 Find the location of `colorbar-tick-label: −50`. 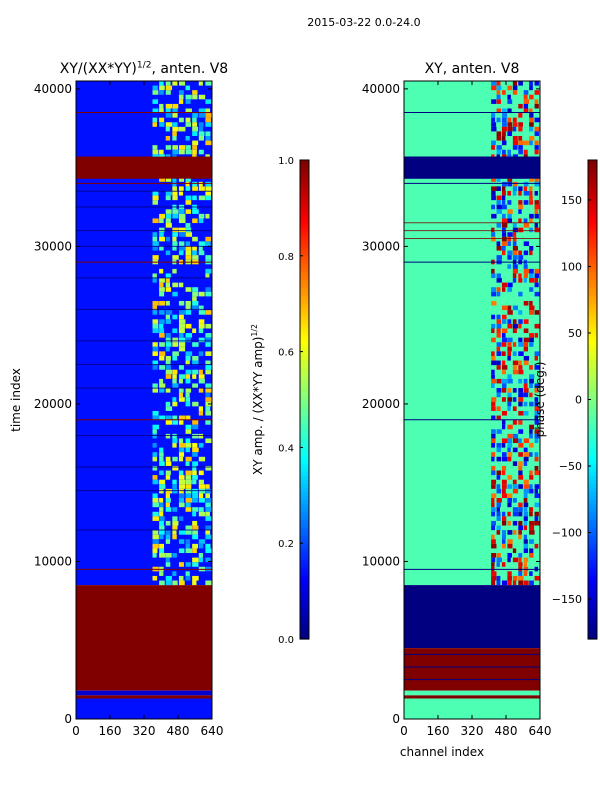

colorbar-tick-label: −50 is located at coordinates (570, 466).